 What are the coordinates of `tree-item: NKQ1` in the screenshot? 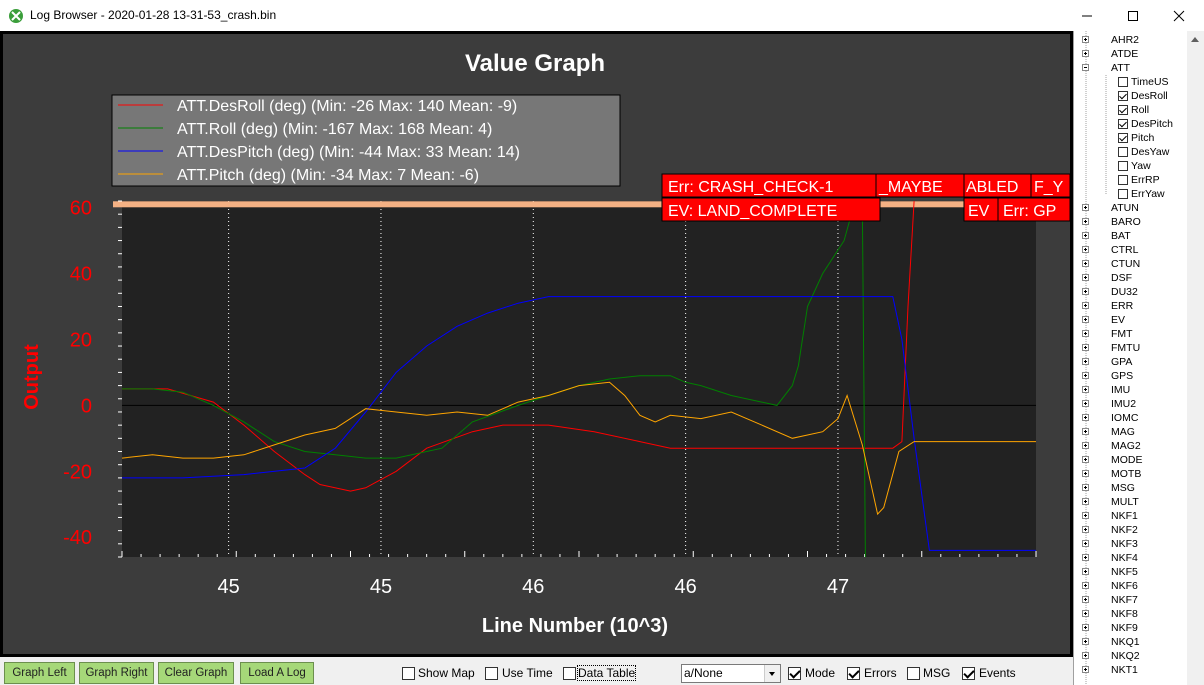 It's located at (1129, 642).